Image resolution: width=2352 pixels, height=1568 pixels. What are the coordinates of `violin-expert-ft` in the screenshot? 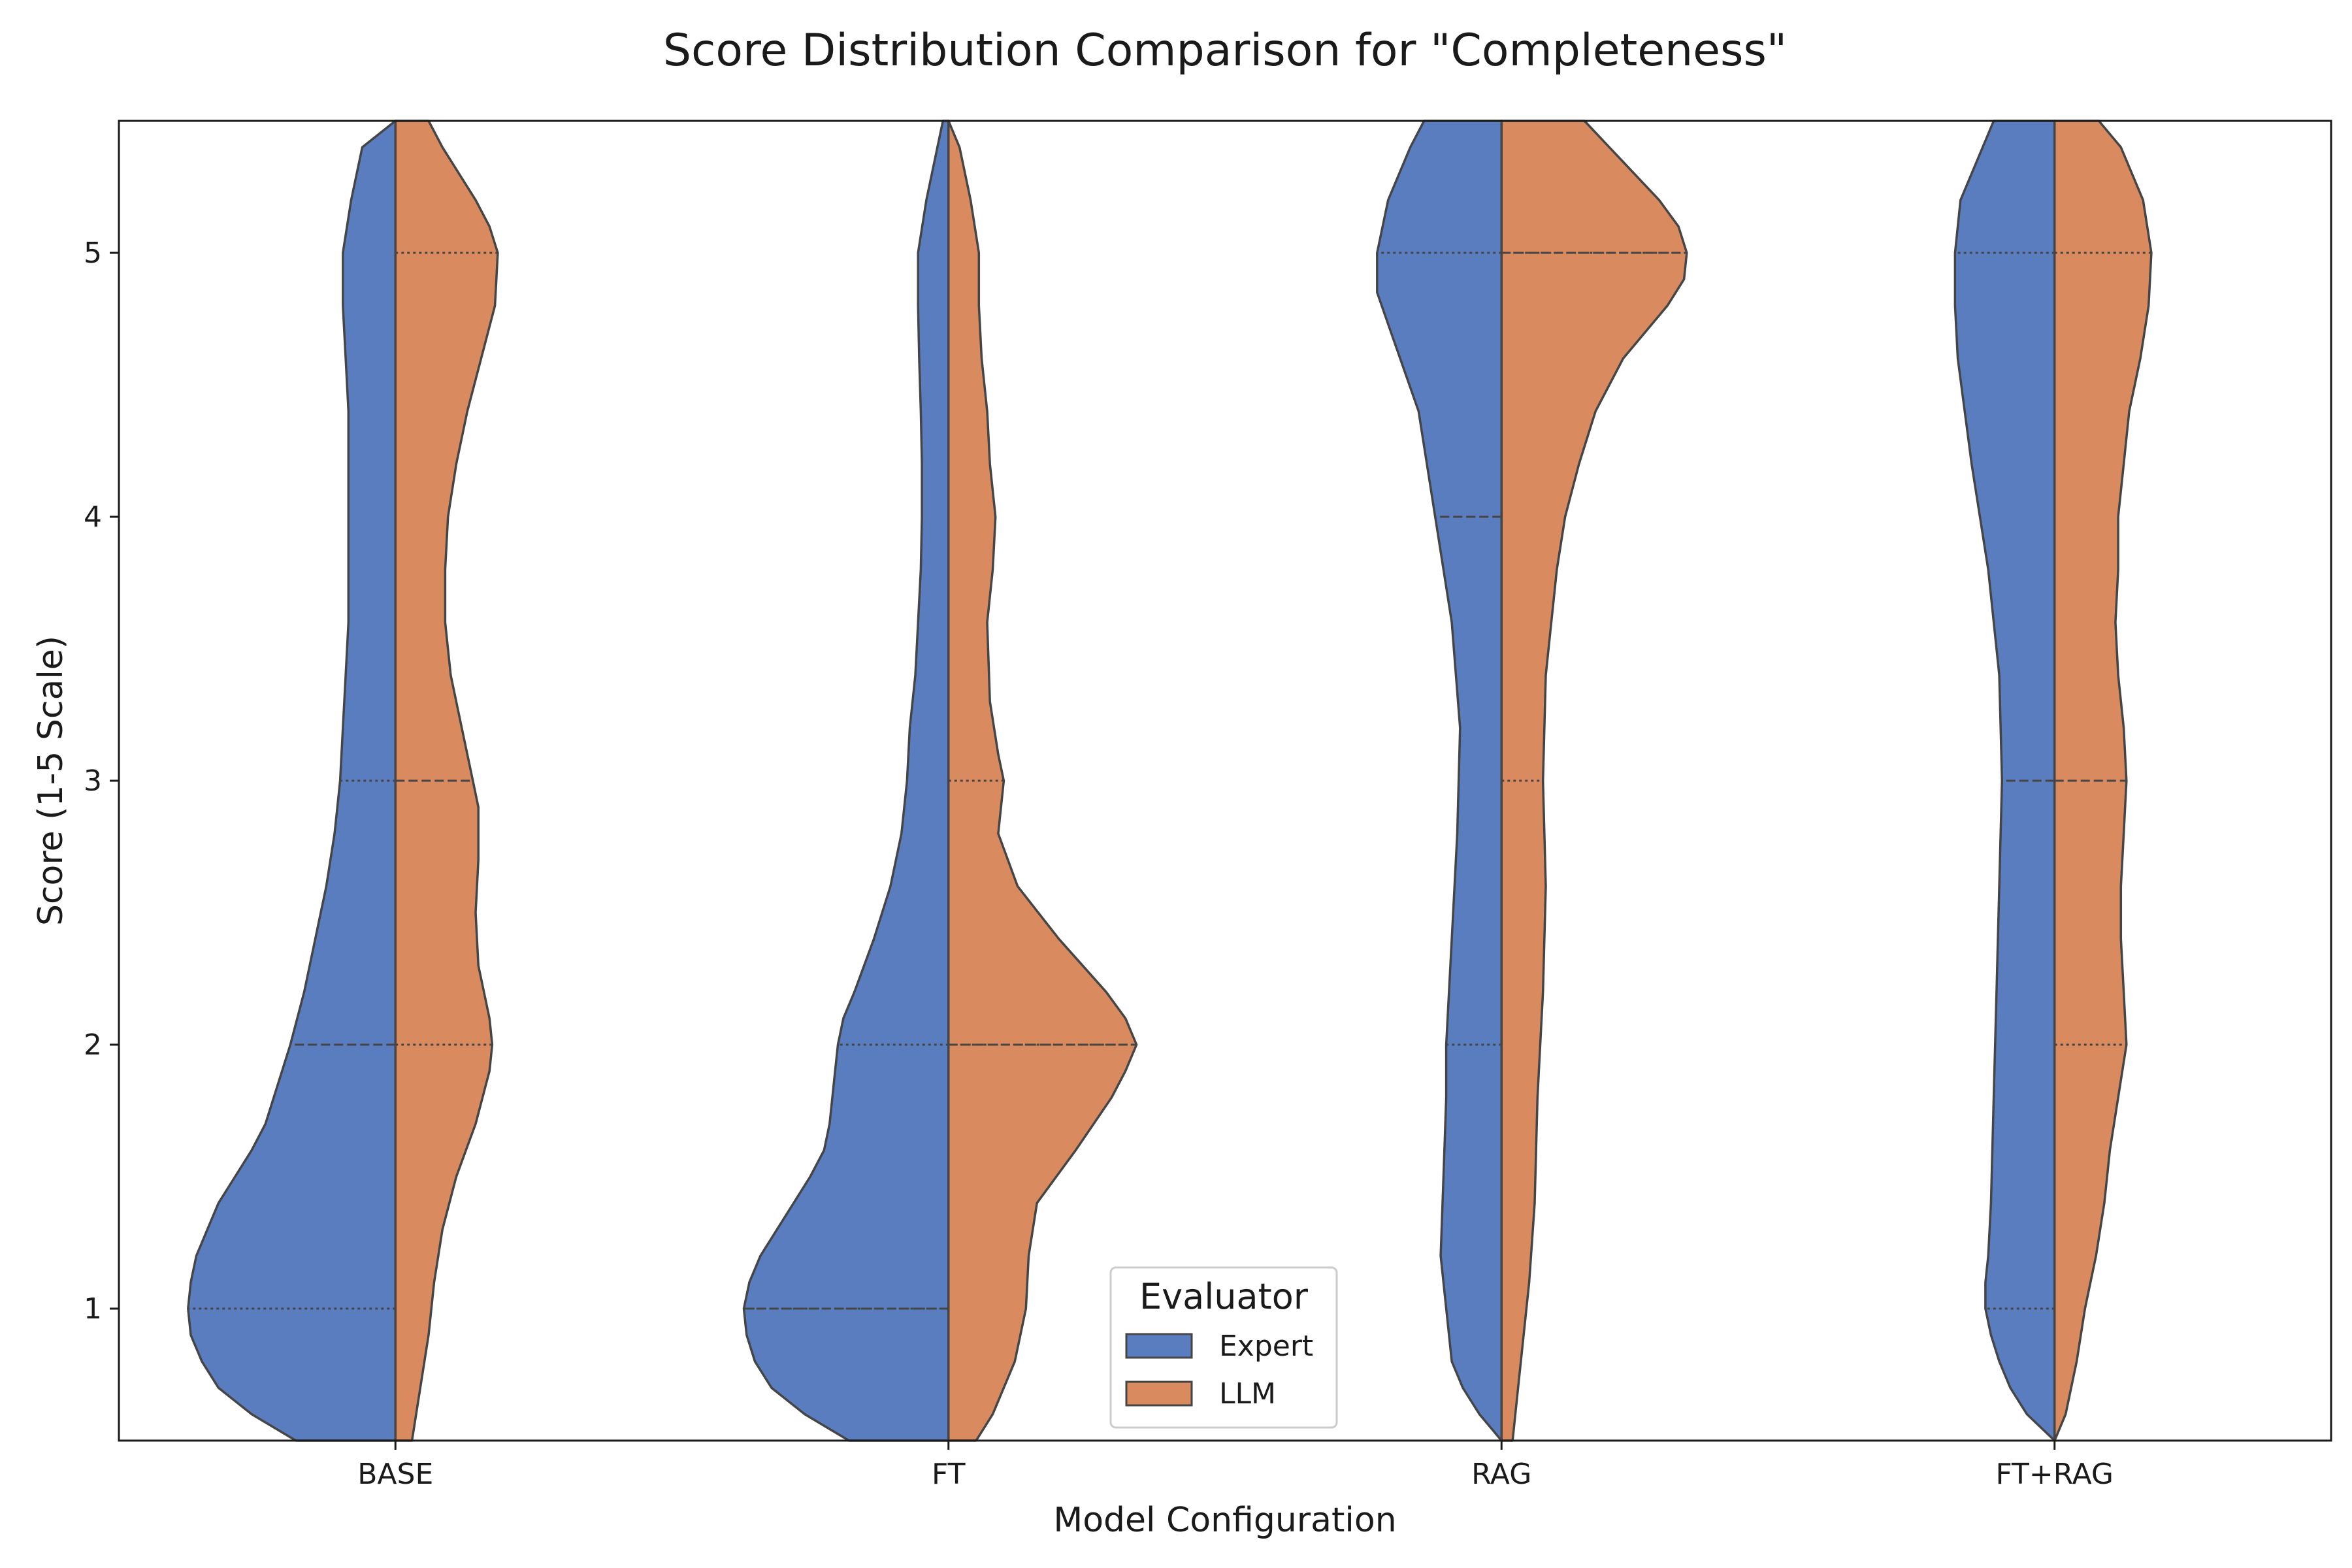 It's located at (846, 781).